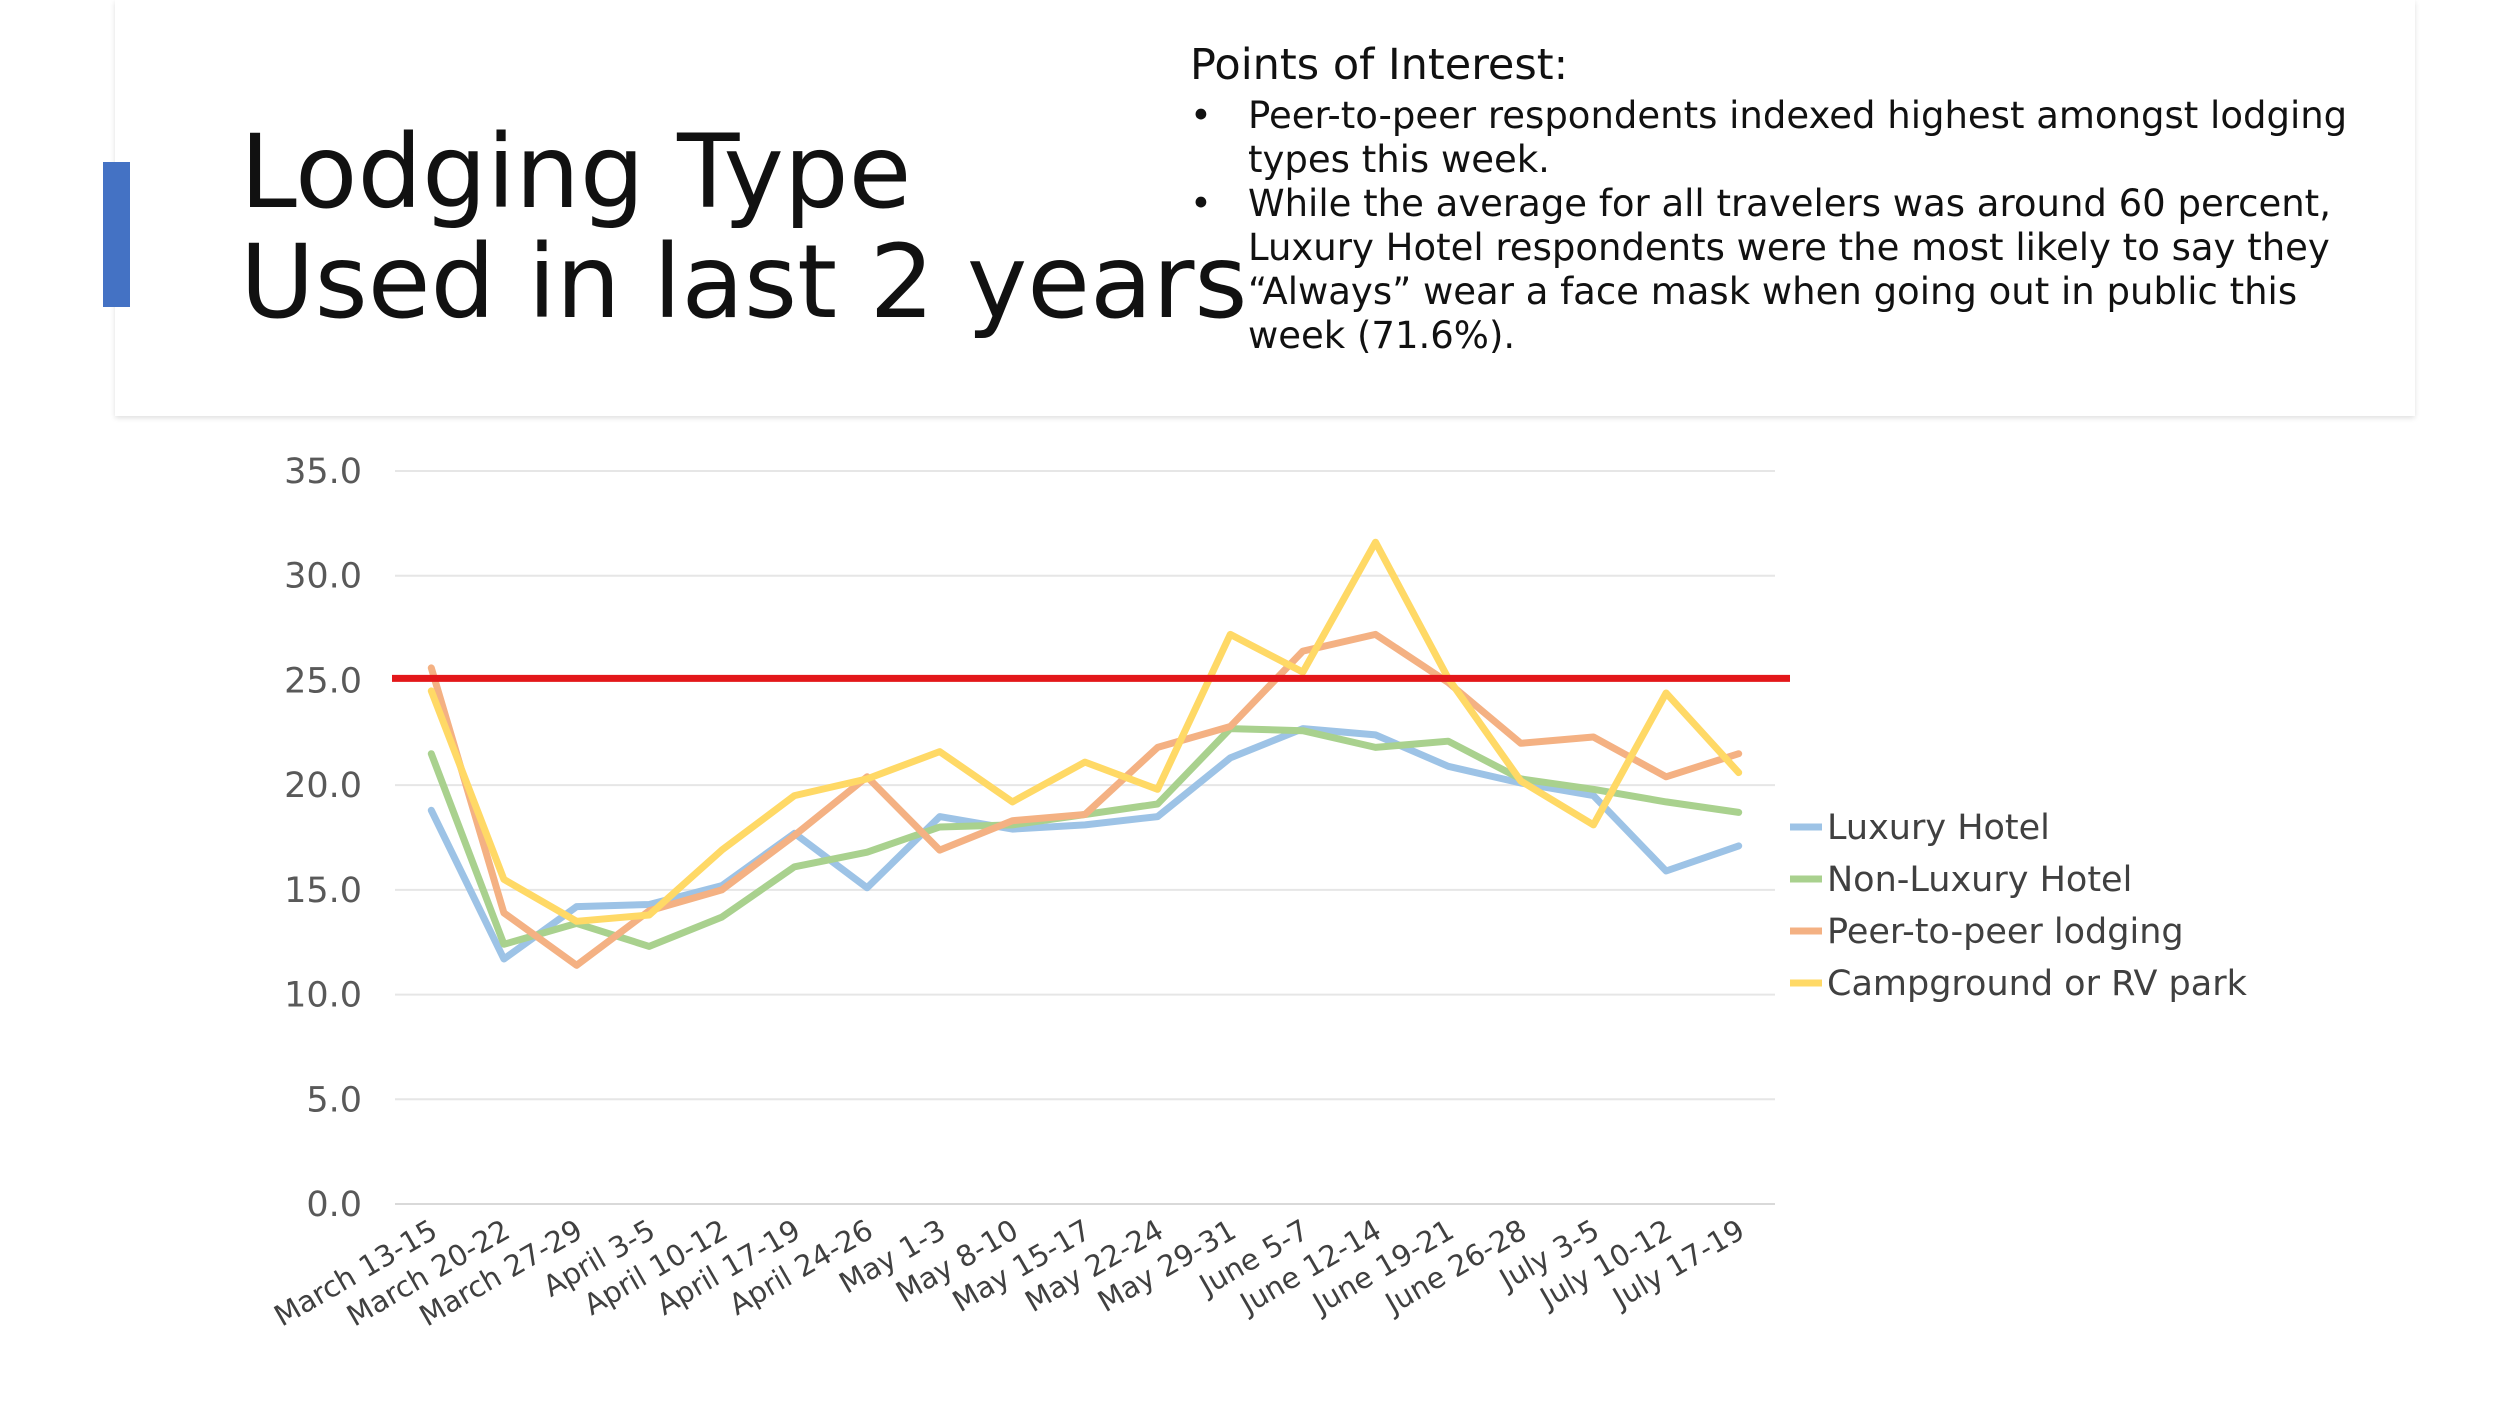 The width and height of the screenshot is (2500, 1406). I want to click on legend-label: Luxury Hotel, so click(1938, 828).